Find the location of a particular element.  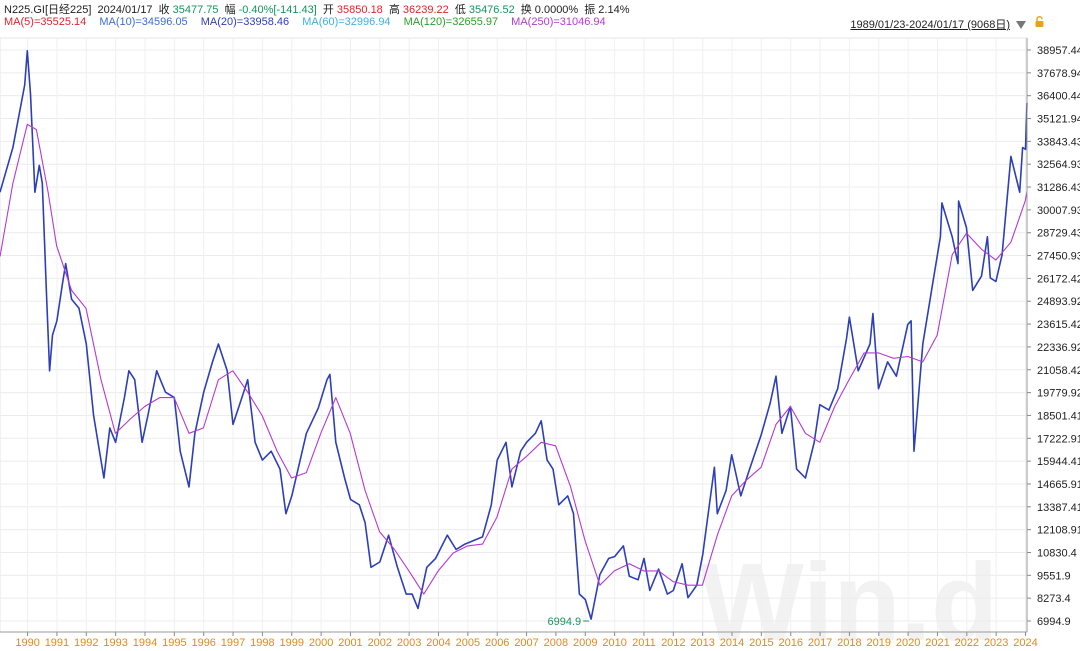

turnover-label: 换 is located at coordinates (526, 10).